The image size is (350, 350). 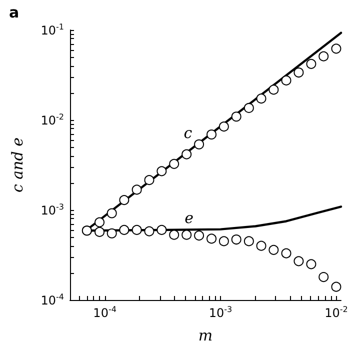 I want to click on y-axis-title: c and e, so click(x=17, y=165).